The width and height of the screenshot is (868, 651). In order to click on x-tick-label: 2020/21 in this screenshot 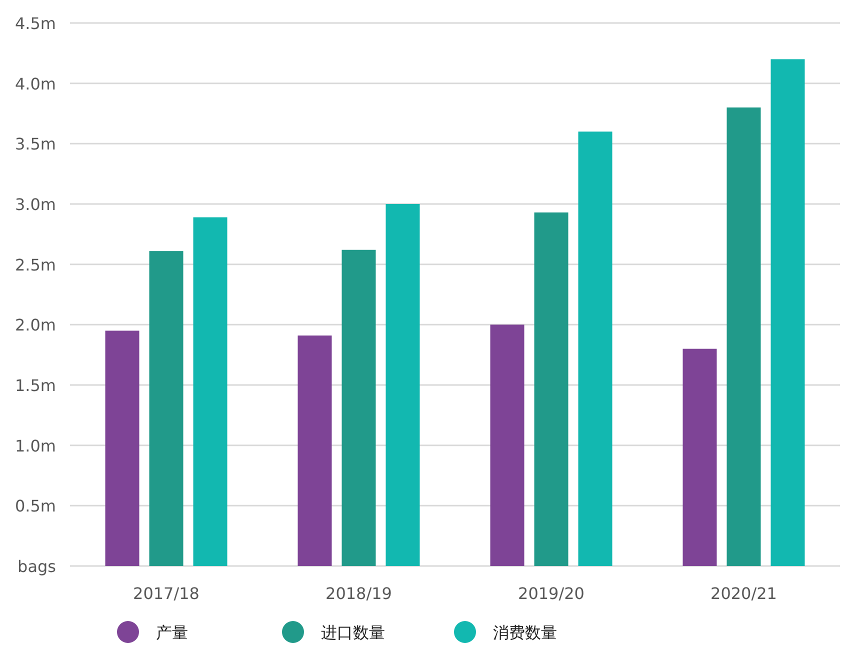, I will do `click(743, 593)`.